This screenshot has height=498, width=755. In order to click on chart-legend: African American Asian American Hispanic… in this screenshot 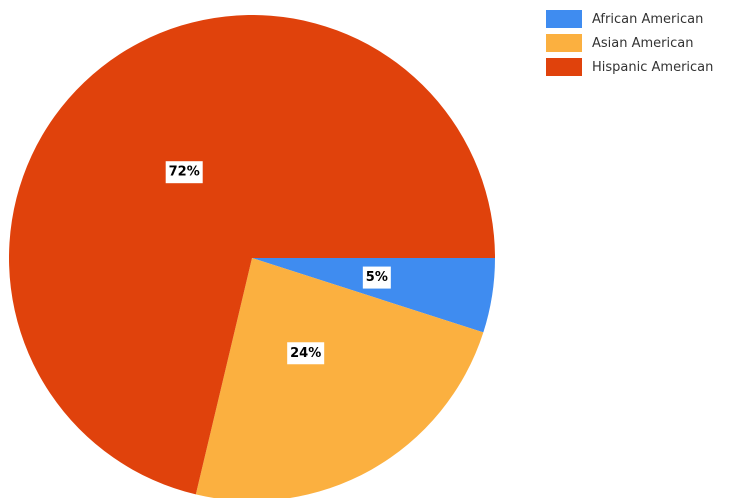, I will do `click(650, 44)`.